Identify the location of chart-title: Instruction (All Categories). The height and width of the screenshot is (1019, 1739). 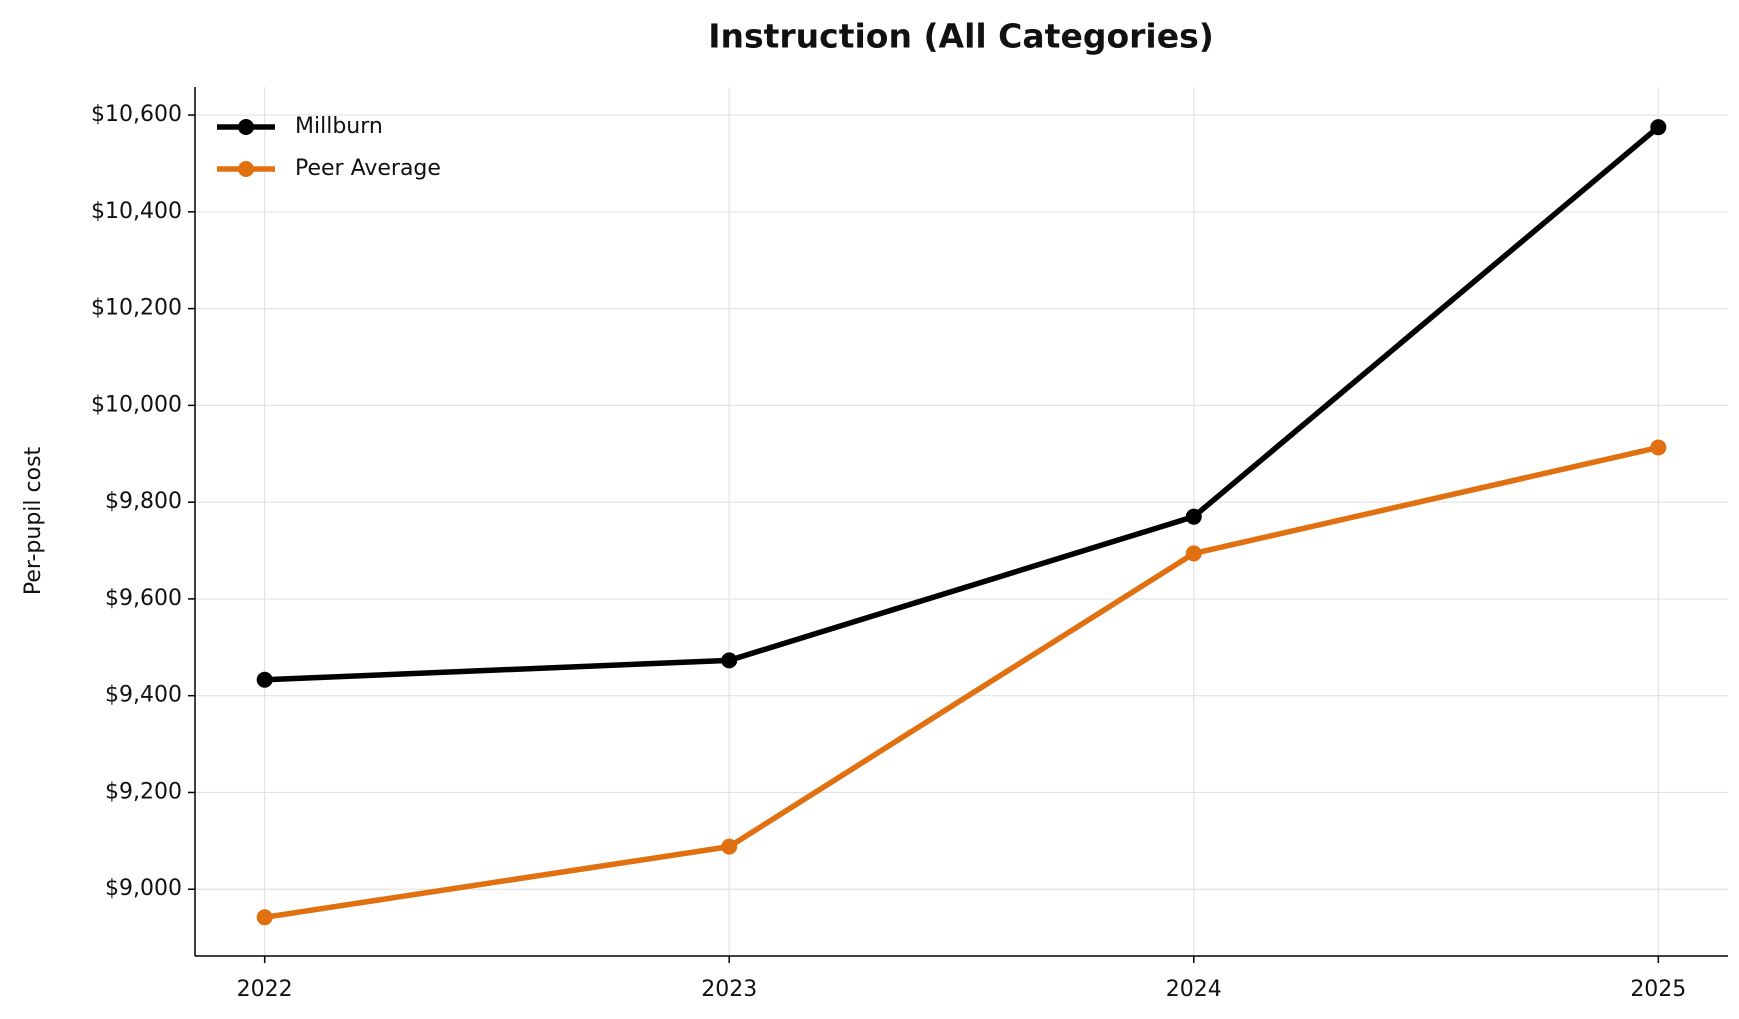
(961, 36).